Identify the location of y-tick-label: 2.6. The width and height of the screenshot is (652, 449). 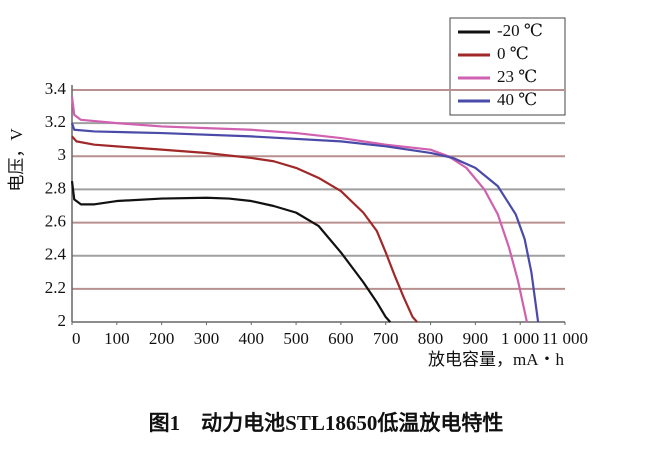
(55, 220).